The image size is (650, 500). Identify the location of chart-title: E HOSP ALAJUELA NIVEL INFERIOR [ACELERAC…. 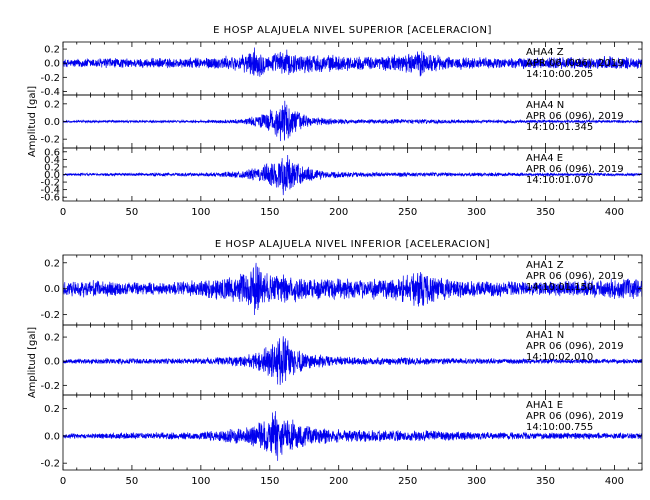
(352, 244).